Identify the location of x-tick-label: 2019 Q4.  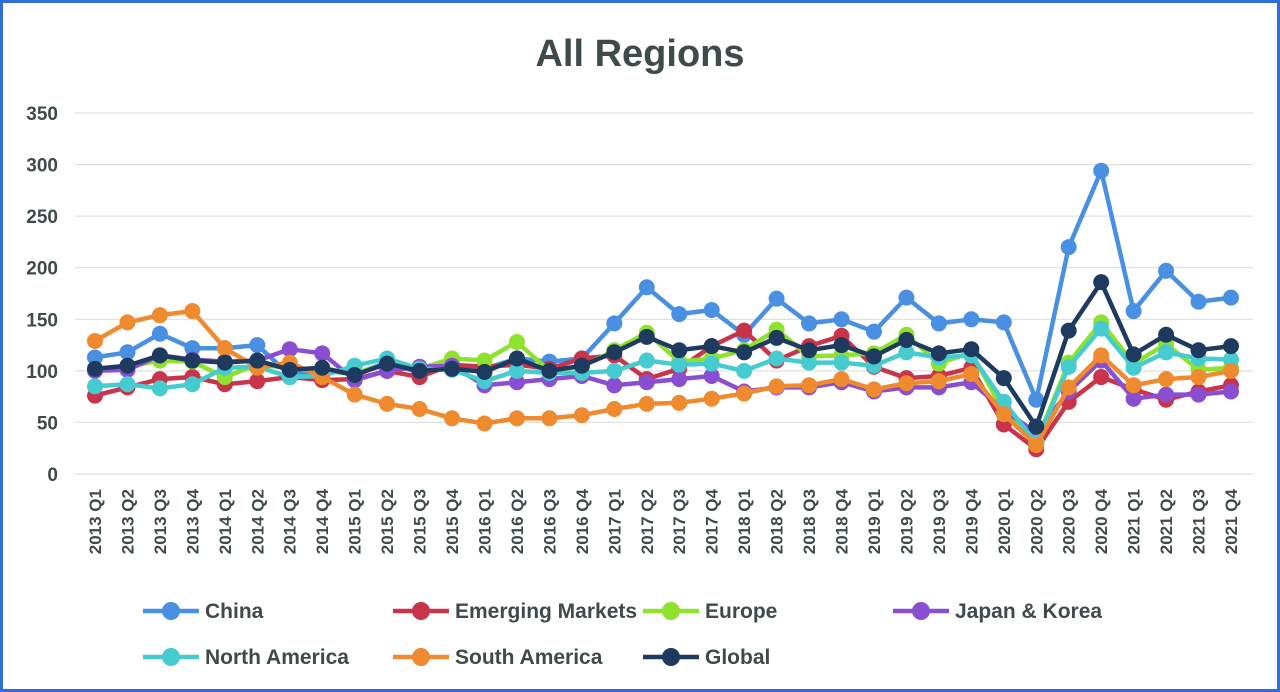
(971, 521).